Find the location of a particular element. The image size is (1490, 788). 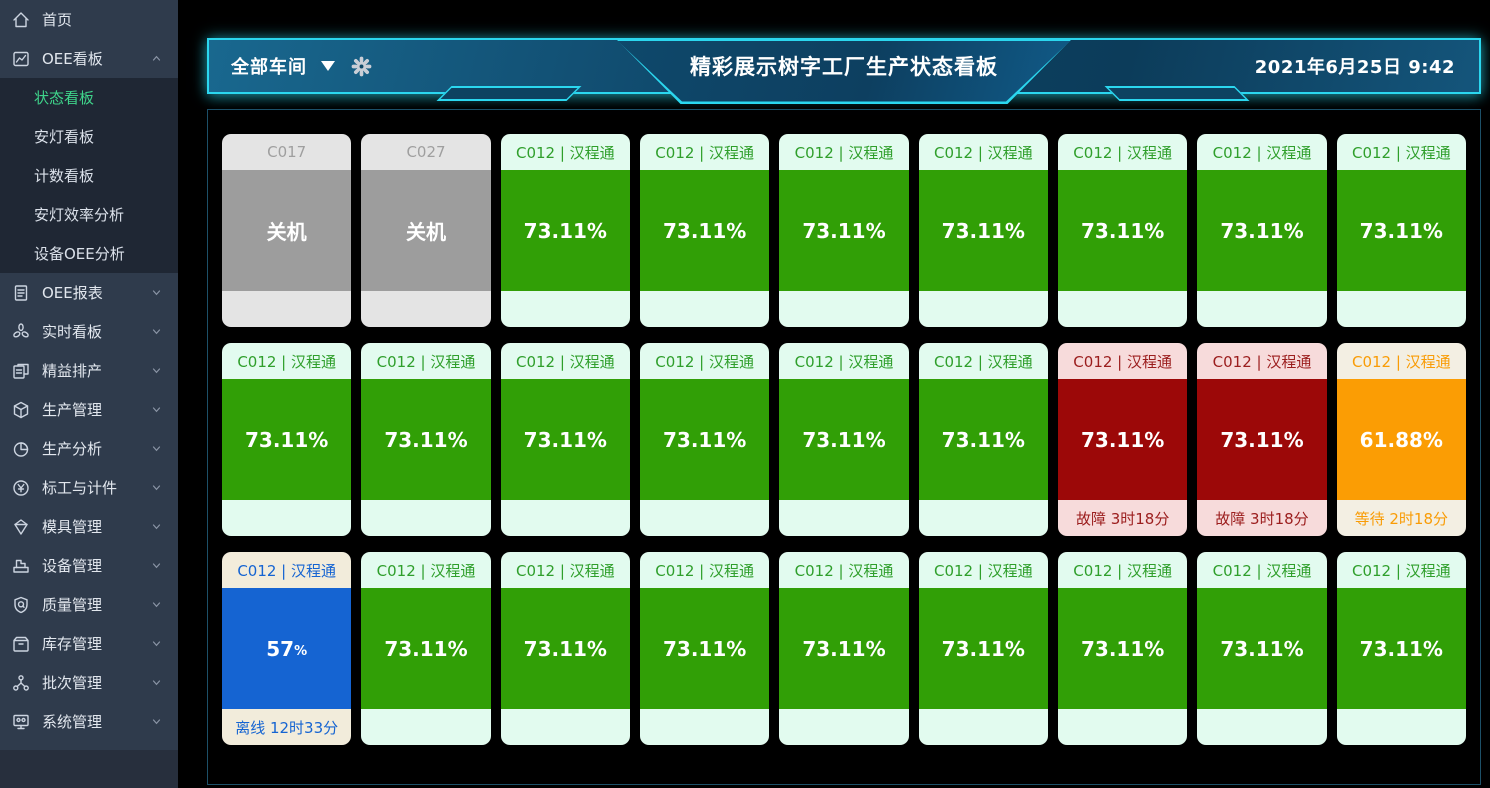

sidebar-subitem-label: 安灯效率分析 is located at coordinates (79, 215).